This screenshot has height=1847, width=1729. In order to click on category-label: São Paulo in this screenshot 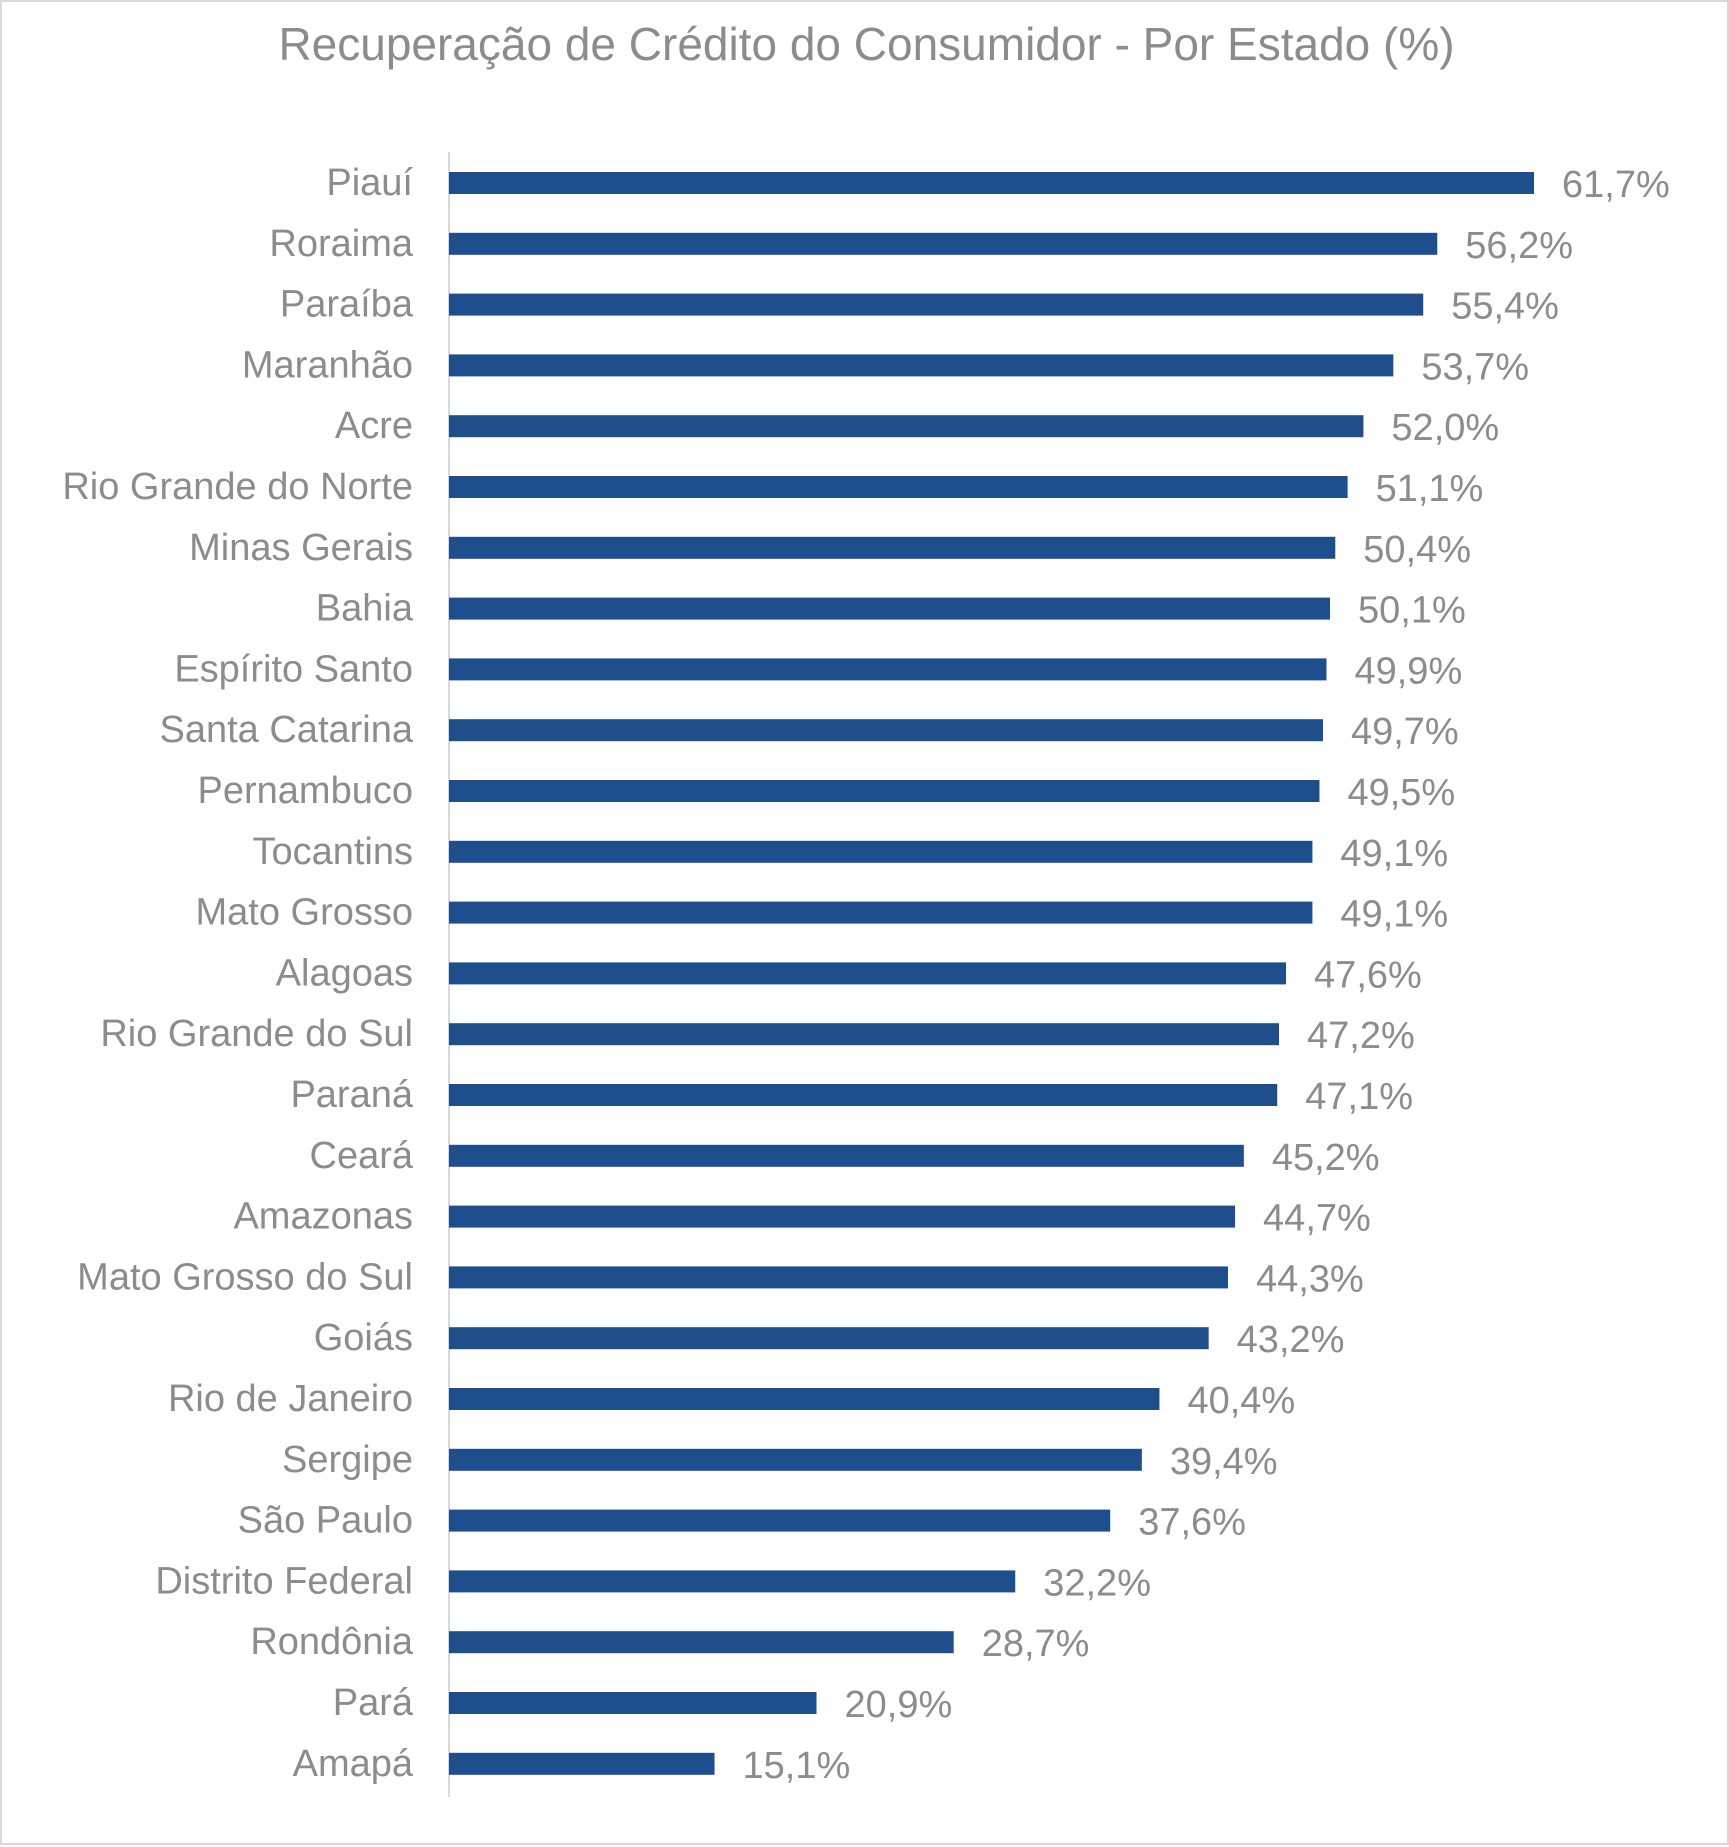, I will do `click(325, 1521)`.